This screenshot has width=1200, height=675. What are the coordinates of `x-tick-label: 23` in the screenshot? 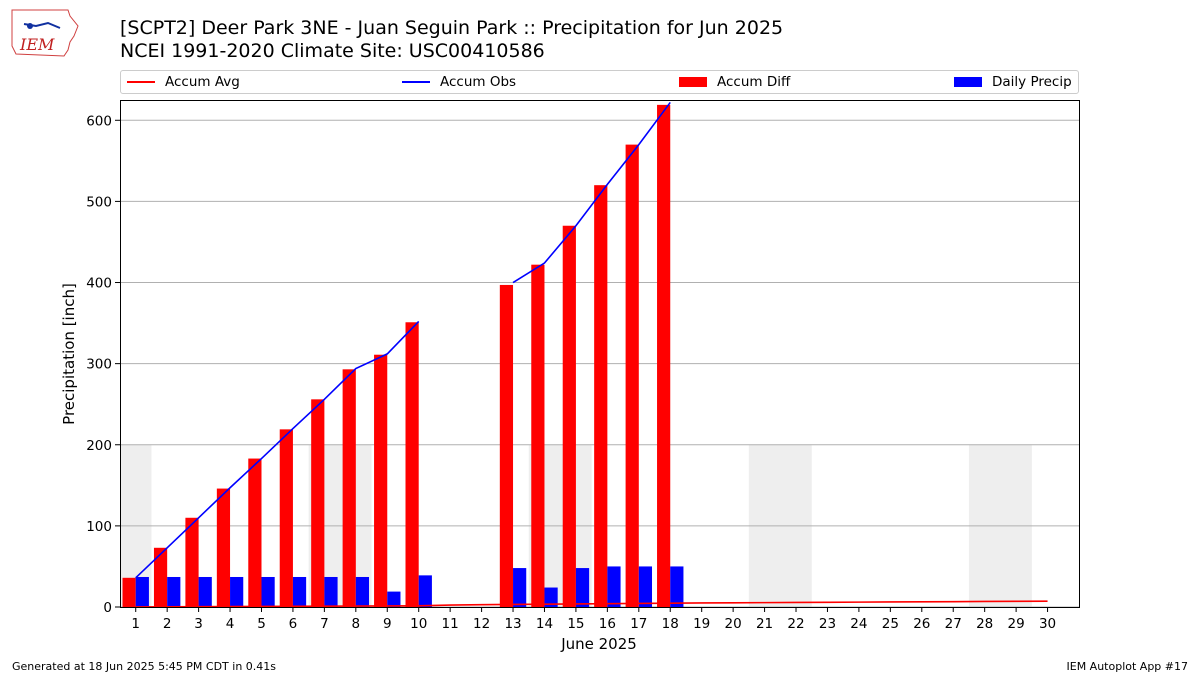 It's located at (827, 624).